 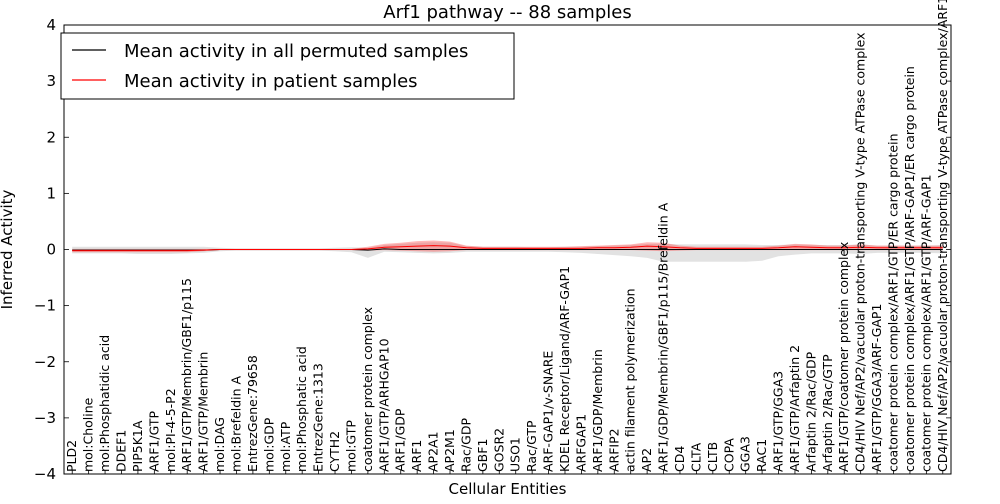 I want to click on x-tick-label: EntrezGene:79658, so click(x=252, y=413).